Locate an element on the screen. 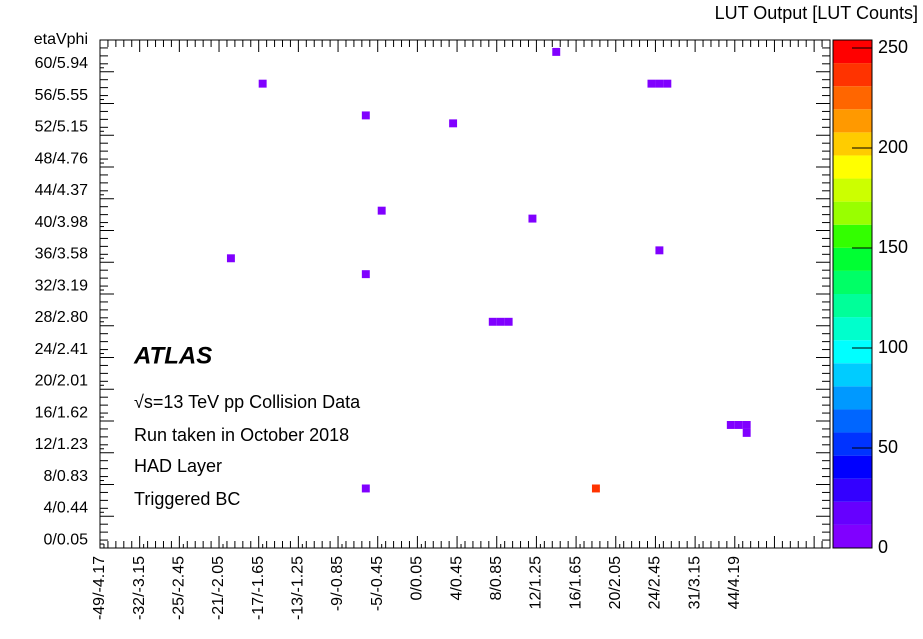 This screenshot has width=923, height=639. x-tick-label: 24/2.45 is located at coordinates (655, 582).